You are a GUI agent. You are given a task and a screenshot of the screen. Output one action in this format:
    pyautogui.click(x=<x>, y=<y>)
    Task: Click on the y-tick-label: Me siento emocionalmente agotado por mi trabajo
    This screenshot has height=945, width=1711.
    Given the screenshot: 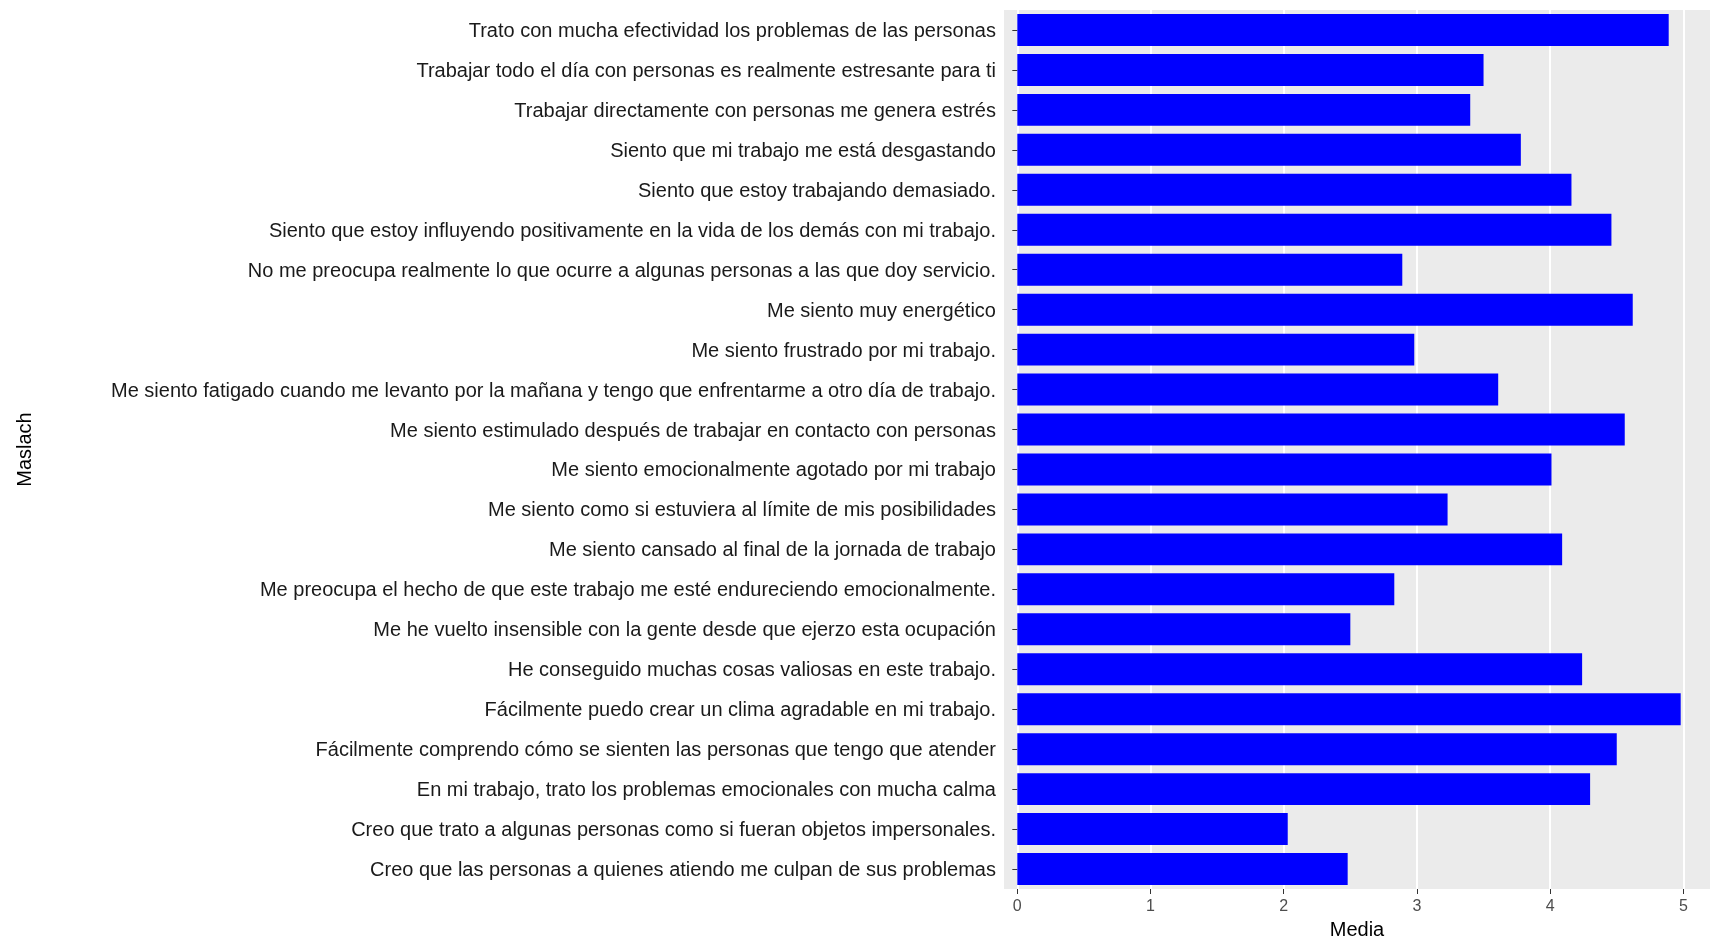 What is the action you would take?
    pyautogui.click(x=773, y=469)
    